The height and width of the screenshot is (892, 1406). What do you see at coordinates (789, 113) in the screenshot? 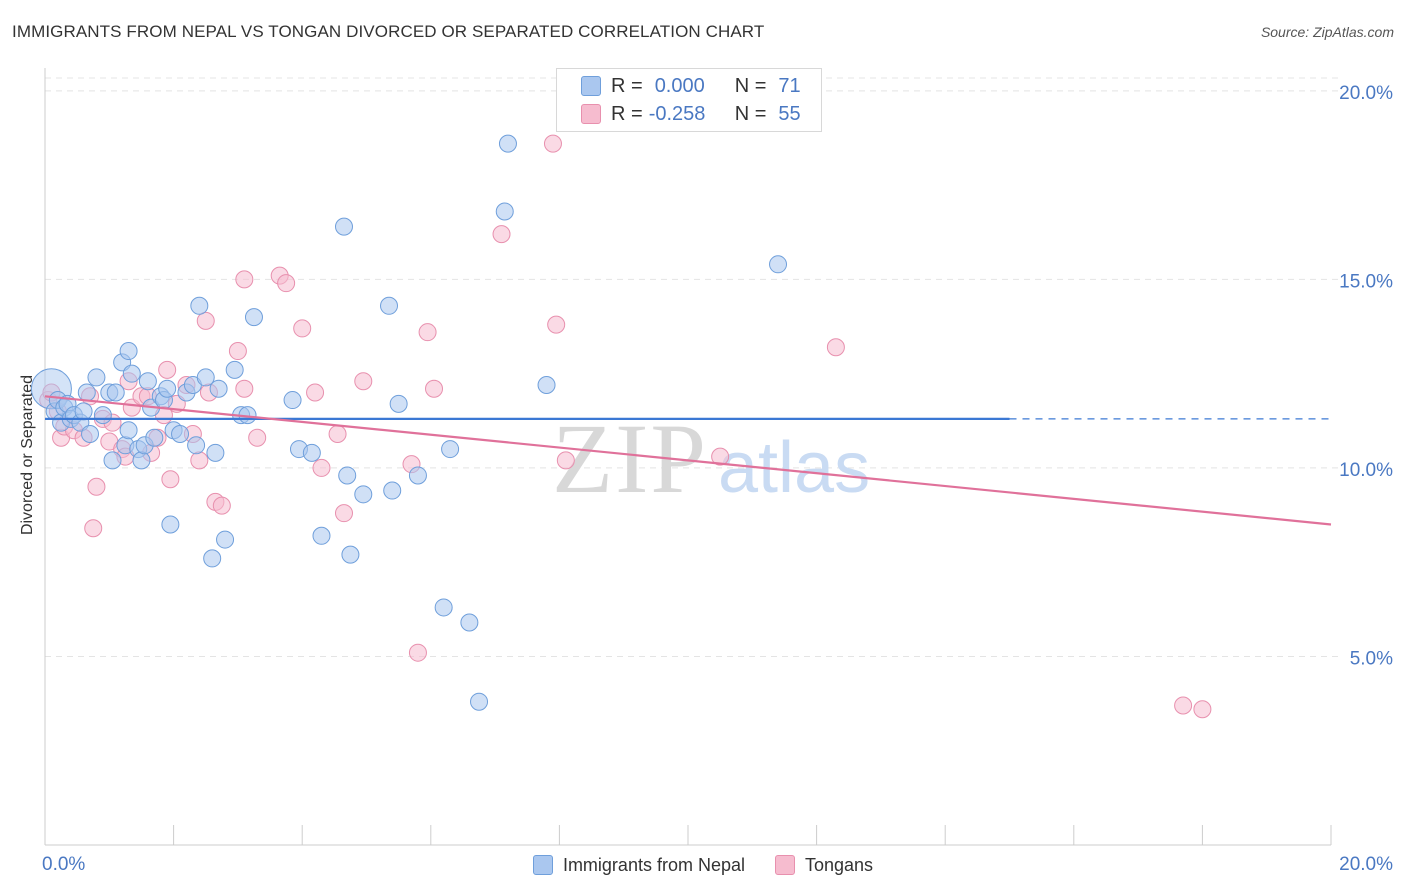
I see `tongan-n-value: 55` at bounding box center [789, 113].